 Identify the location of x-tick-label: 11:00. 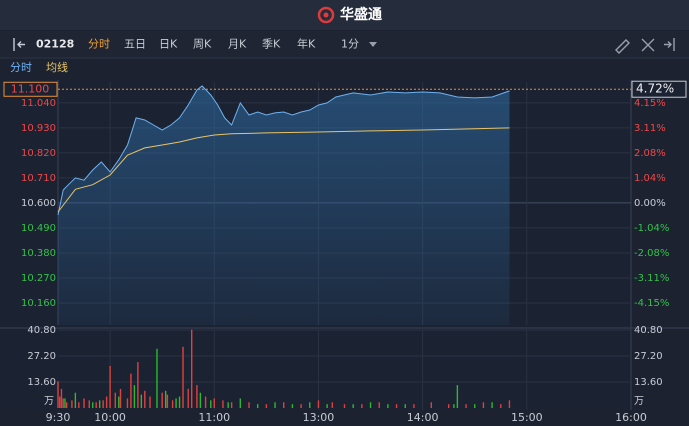
(214, 417).